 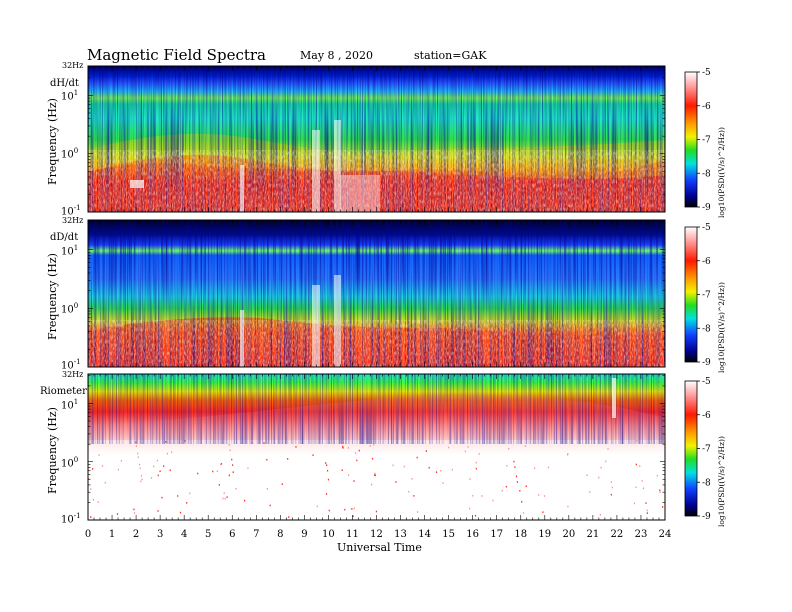 What do you see at coordinates (70, 309) in the screenshot?
I see `panel2-ytick-1: 10⁰` at bounding box center [70, 309].